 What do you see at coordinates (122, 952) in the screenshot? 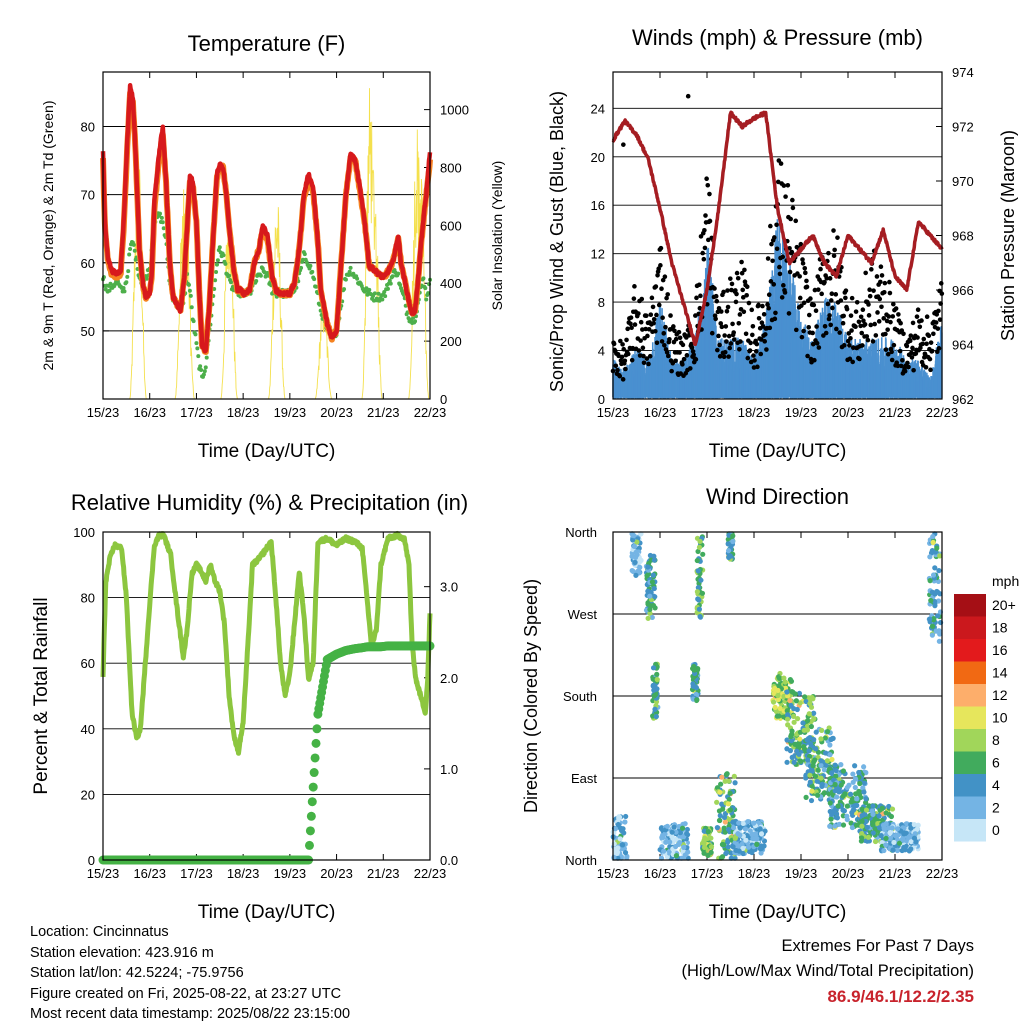
I see `station-elevation: Station elevation: 423.916 m` at bounding box center [122, 952].